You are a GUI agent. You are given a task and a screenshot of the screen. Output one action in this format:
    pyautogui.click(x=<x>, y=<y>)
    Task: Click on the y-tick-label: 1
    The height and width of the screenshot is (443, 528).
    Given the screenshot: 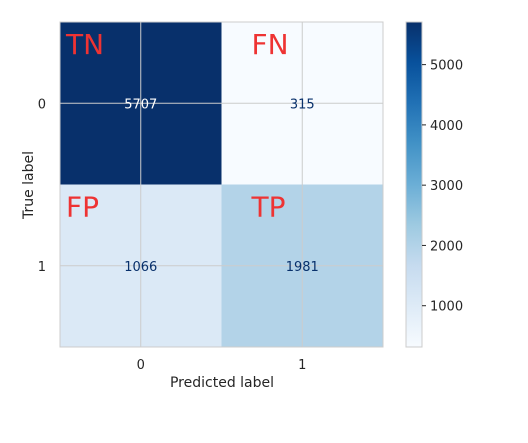 What is the action you would take?
    pyautogui.click(x=42, y=267)
    